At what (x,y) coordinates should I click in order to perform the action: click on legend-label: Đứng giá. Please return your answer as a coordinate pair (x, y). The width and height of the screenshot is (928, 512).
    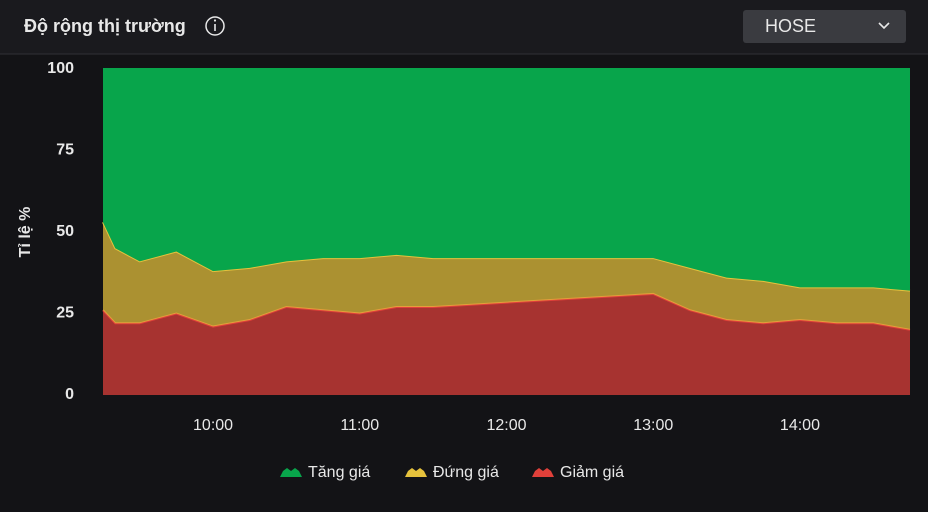
    Looking at the image, I should click on (466, 472).